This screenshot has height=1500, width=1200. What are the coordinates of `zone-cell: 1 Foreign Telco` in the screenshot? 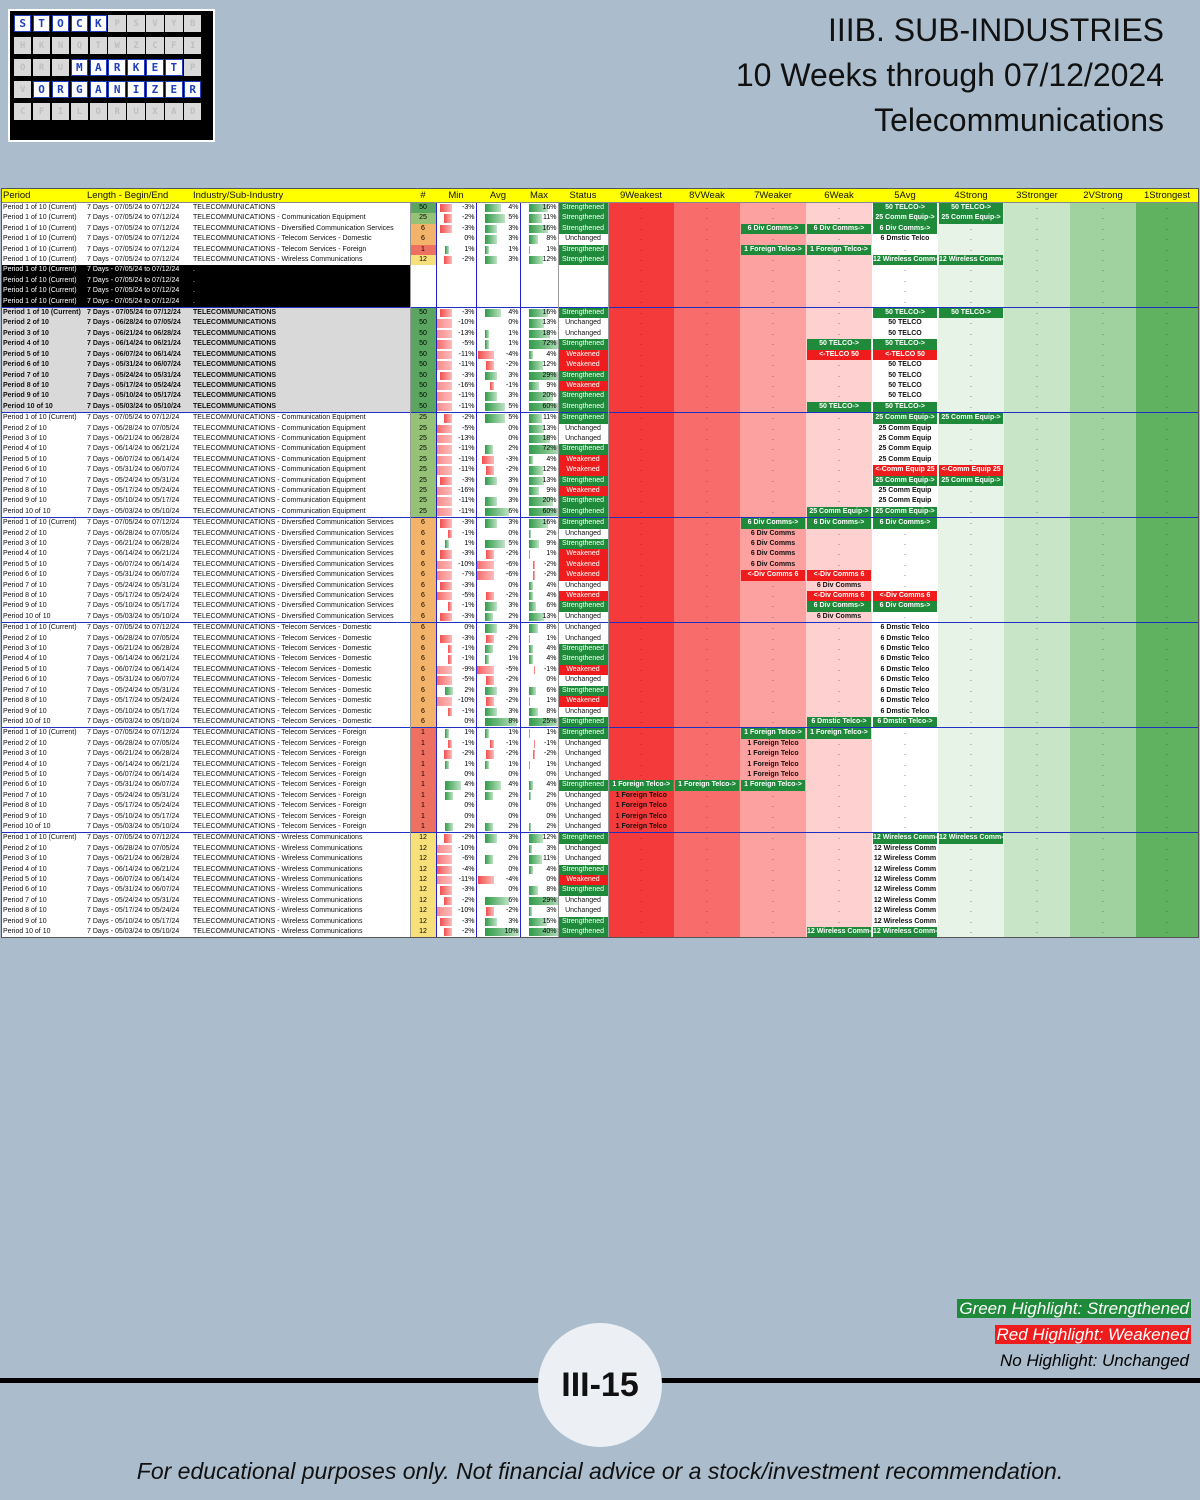 It's located at (641, 796).